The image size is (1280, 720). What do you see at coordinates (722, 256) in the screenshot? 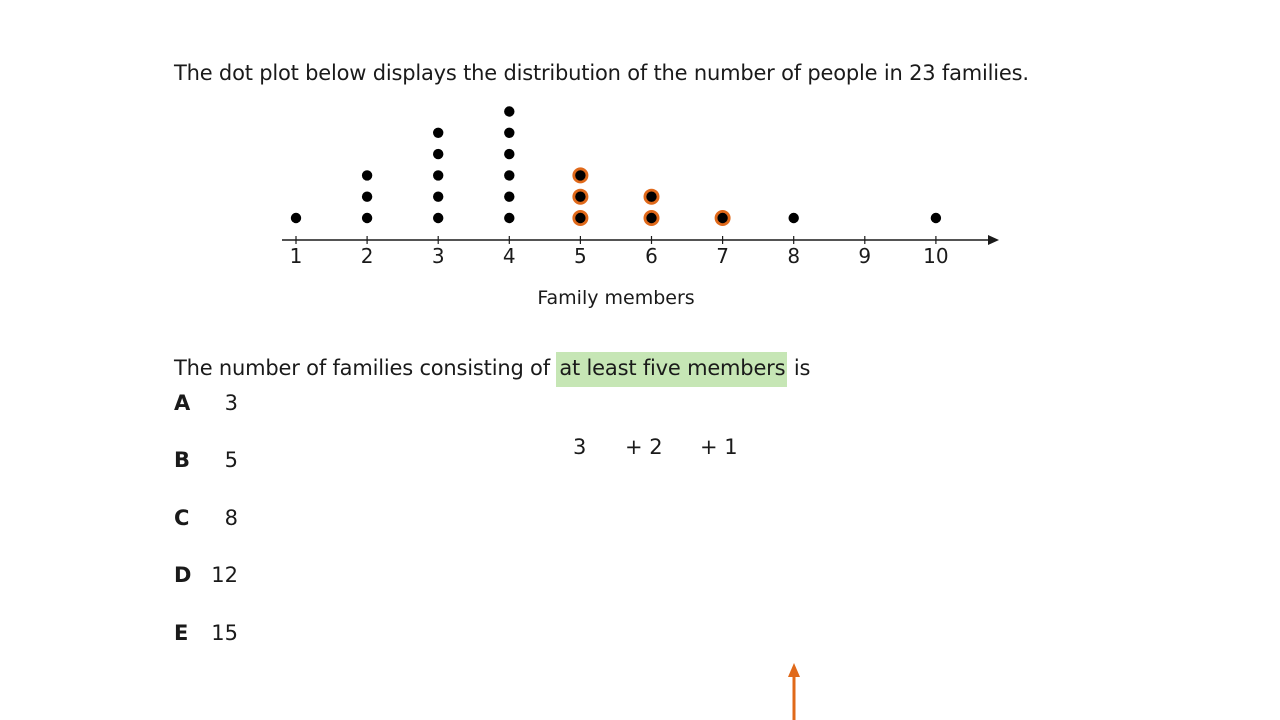
I see `x-tick-label: 7` at bounding box center [722, 256].